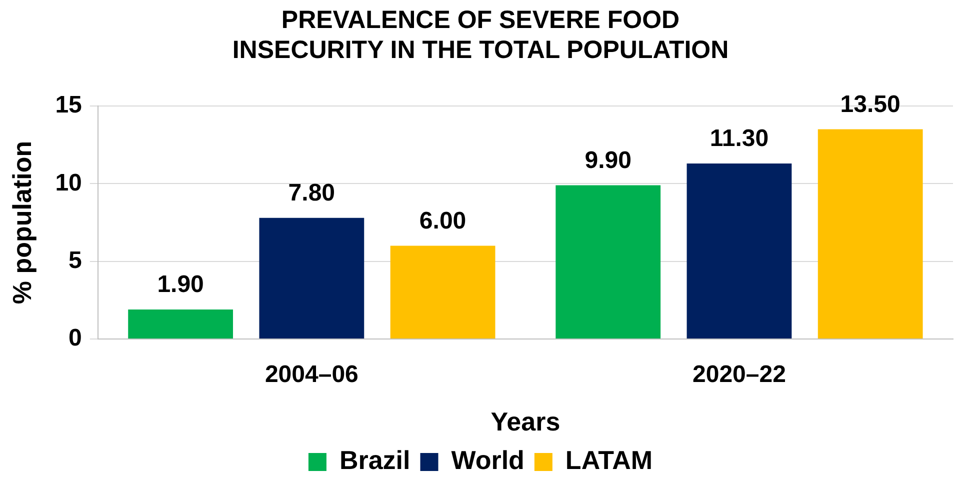 The height and width of the screenshot is (485, 957). What do you see at coordinates (21, 222) in the screenshot?
I see `y-axis-title: % population` at bounding box center [21, 222].